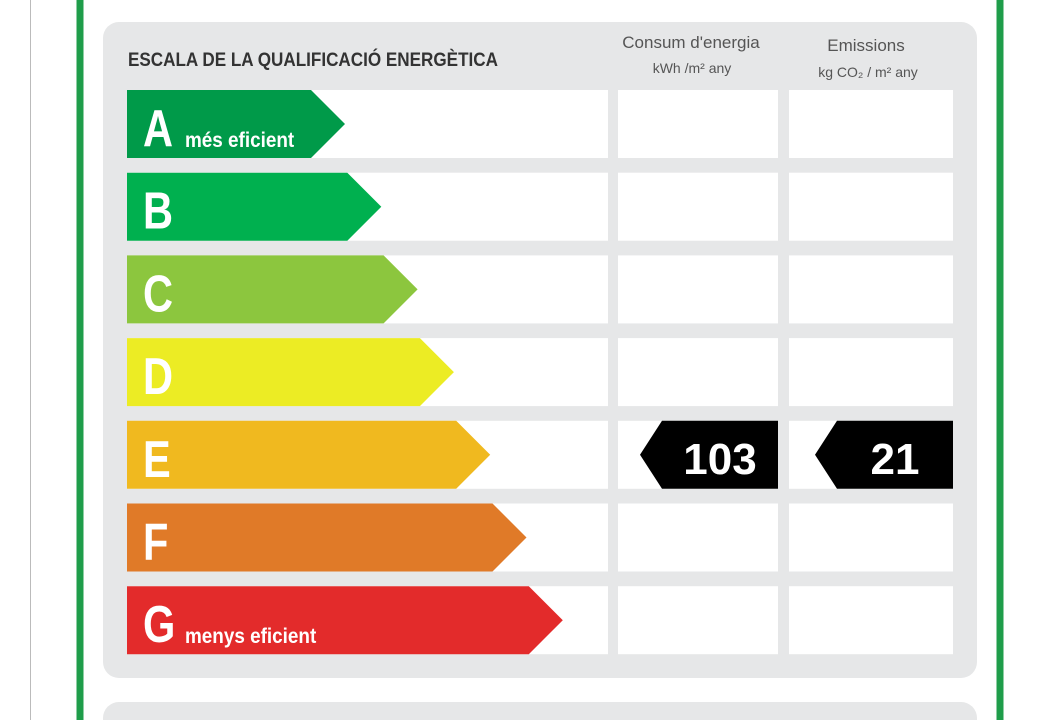  I want to click on column-unit: kWh /m² any, so click(692, 68).